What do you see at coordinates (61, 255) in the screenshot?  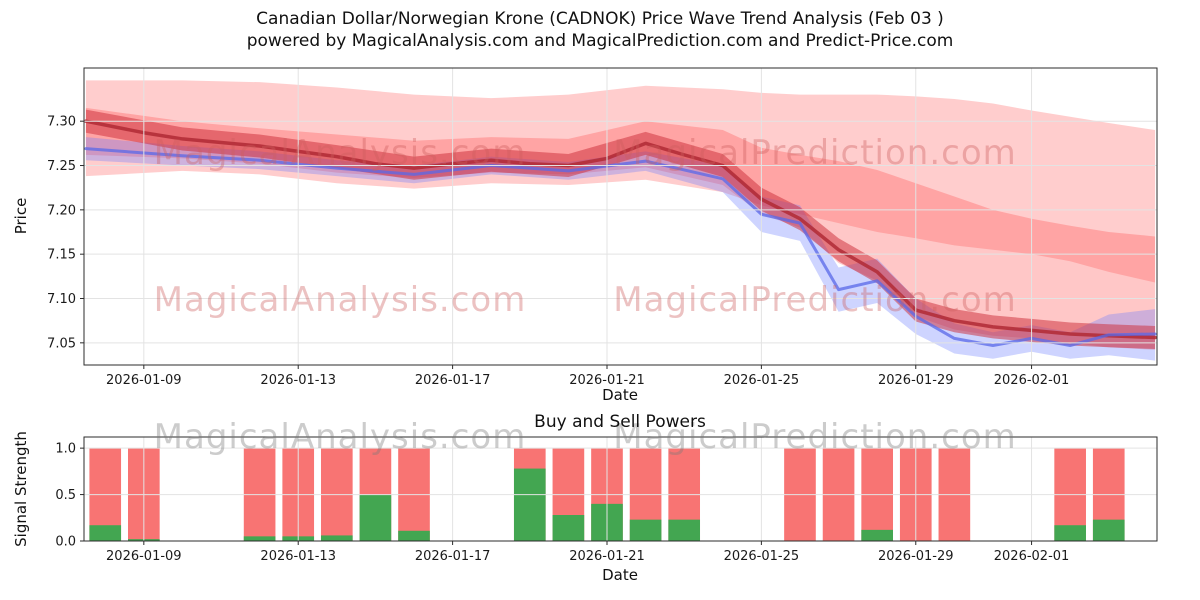 I see `svg-text: 7.15` at bounding box center [61, 255].